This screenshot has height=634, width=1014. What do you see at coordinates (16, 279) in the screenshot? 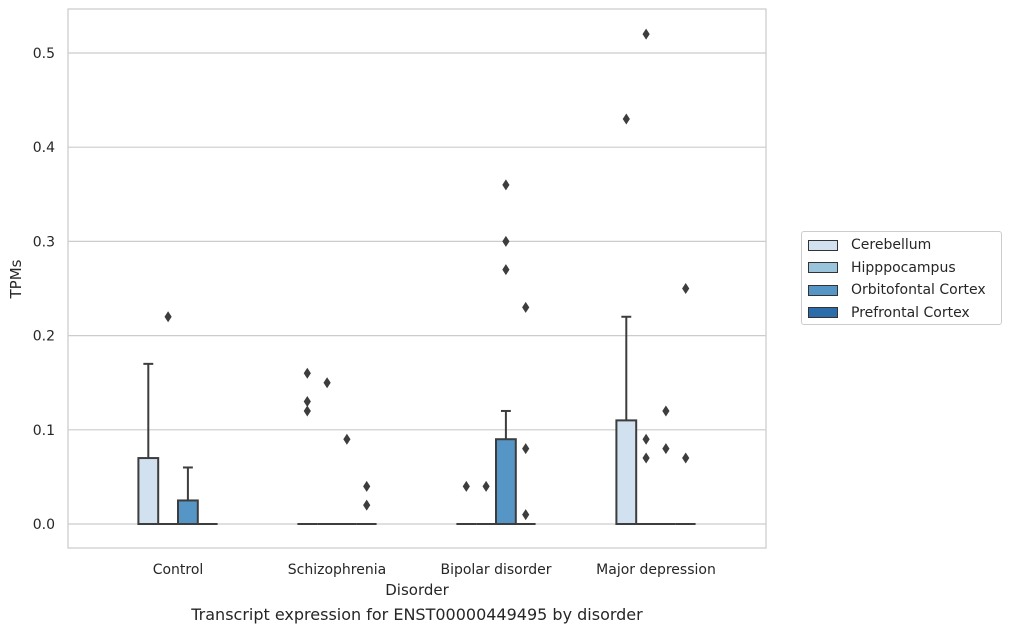
I see `y-axis-label: TPMs` at bounding box center [16, 279].